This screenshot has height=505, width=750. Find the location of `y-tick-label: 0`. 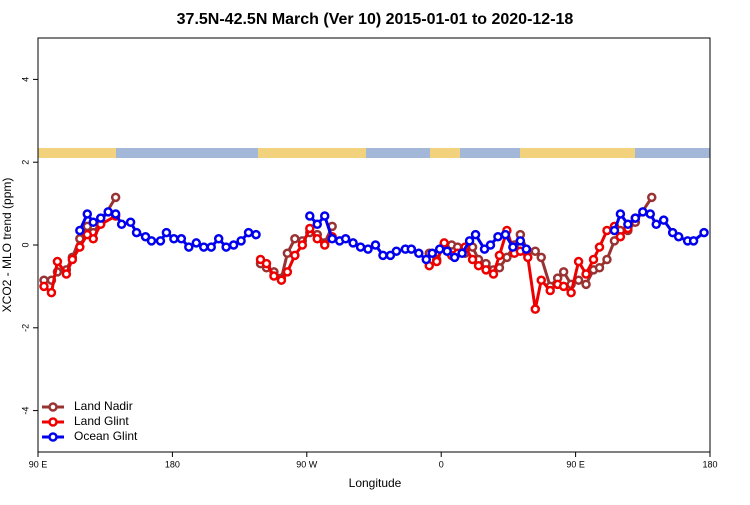

y-tick-label: 0 is located at coordinates (25, 244).